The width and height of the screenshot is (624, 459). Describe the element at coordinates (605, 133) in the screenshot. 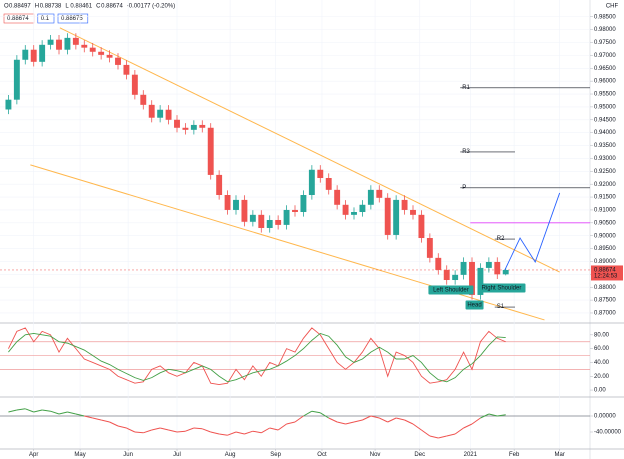

I see `y-tick-label: 0.94000` at that location.